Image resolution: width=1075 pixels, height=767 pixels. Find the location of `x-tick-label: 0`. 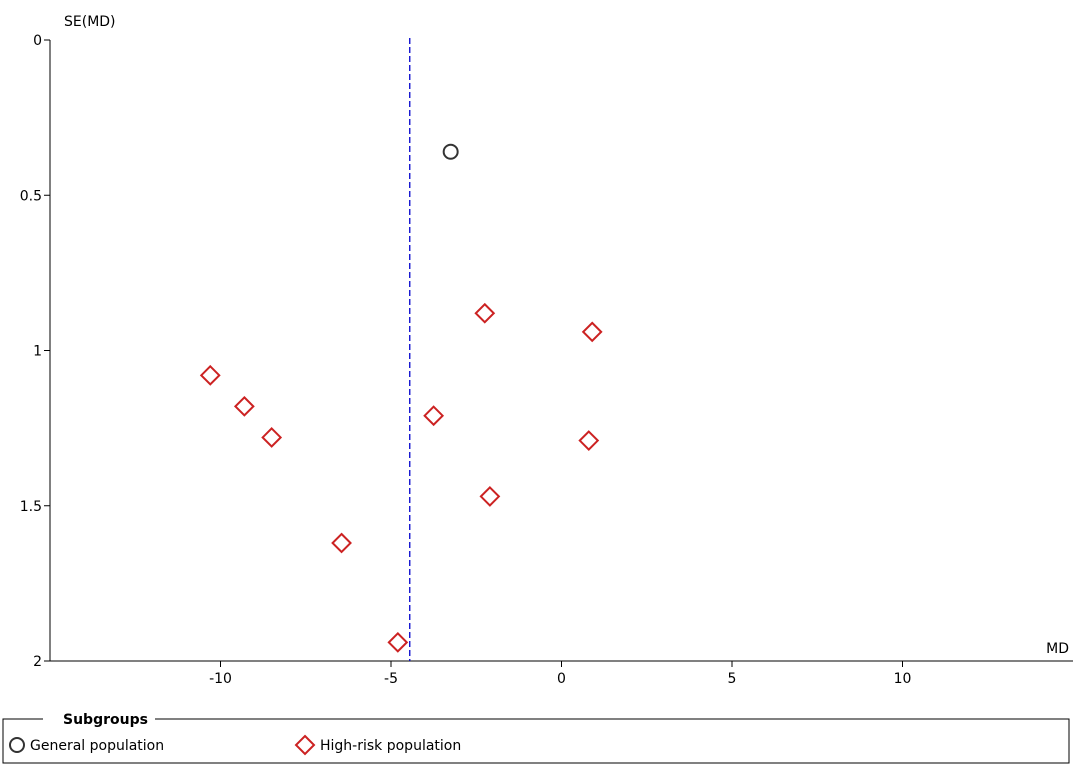

x-tick-label: 0 is located at coordinates (561, 679).